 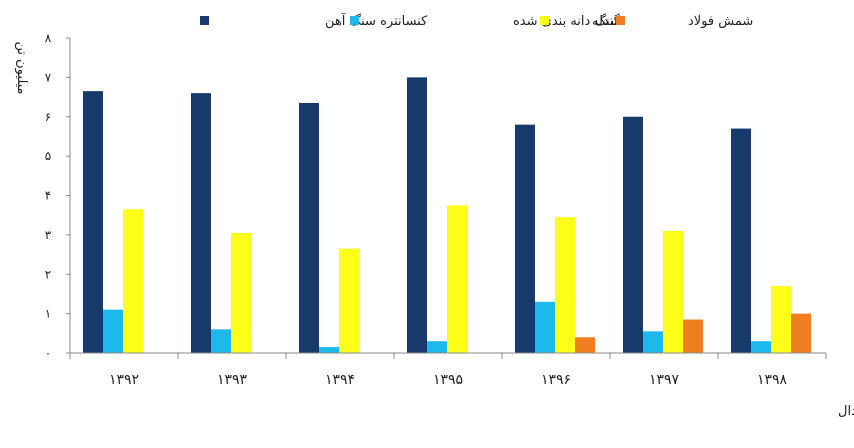 What do you see at coordinates (340, 380) in the screenshot?
I see `category-label: ۱۳۹۴` at bounding box center [340, 380].